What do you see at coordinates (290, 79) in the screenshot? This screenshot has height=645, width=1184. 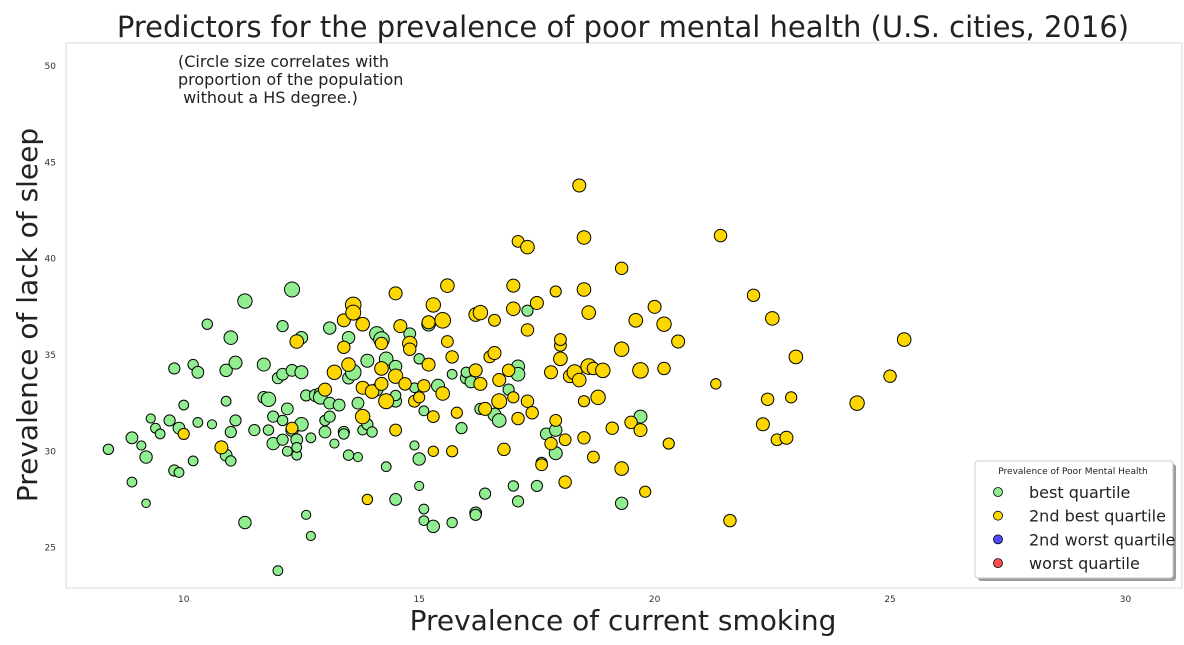 I see `annotation-line-2: proportion of the population` at bounding box center [290, 79].